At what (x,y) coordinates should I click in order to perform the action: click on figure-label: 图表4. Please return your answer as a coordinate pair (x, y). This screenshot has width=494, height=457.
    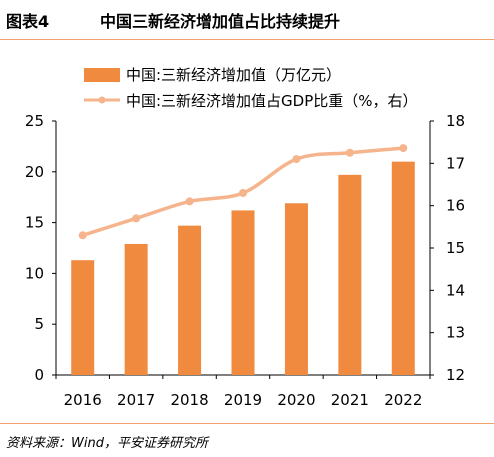
    Looking at the image, I should click on (28, 21).